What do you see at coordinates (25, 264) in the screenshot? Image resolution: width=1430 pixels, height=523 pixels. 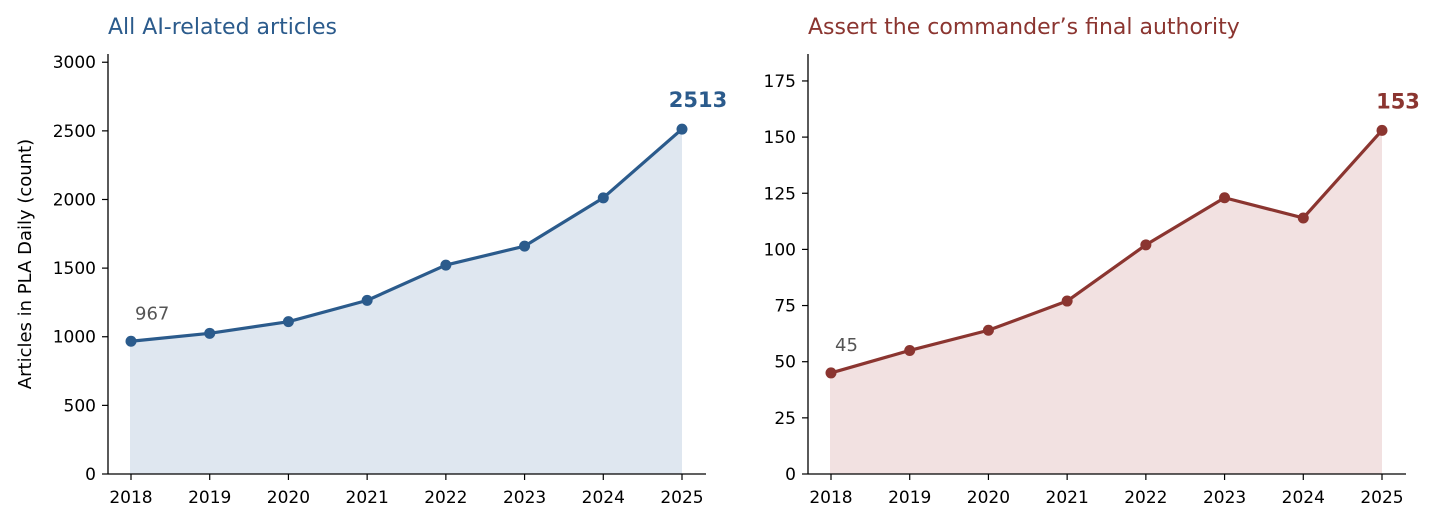 I see `y-axis-label: Articles in PLA Daily (count)` at bounding box center [25, 264].